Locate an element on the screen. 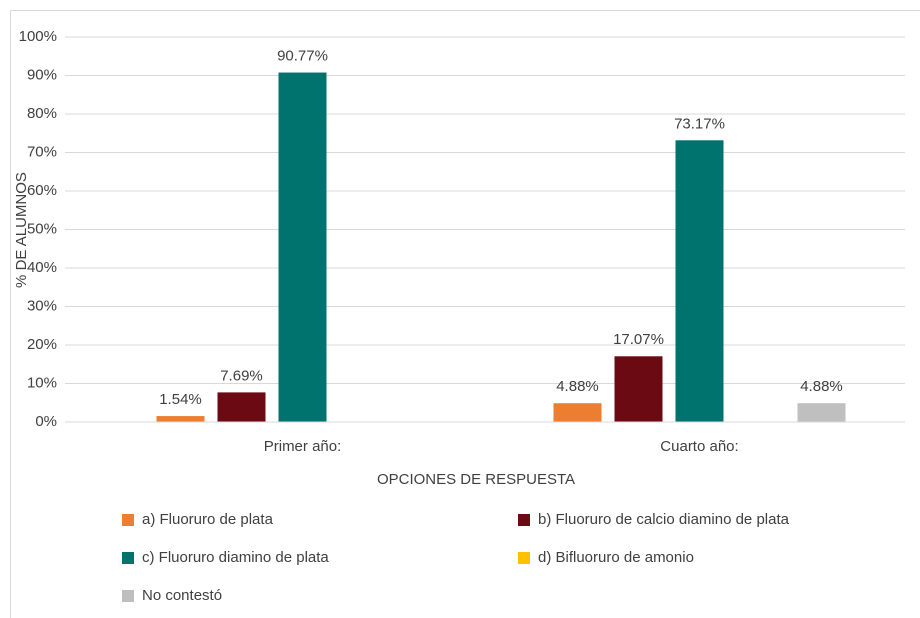  y-tick-label: 30% is located at coordinates (42, 305).